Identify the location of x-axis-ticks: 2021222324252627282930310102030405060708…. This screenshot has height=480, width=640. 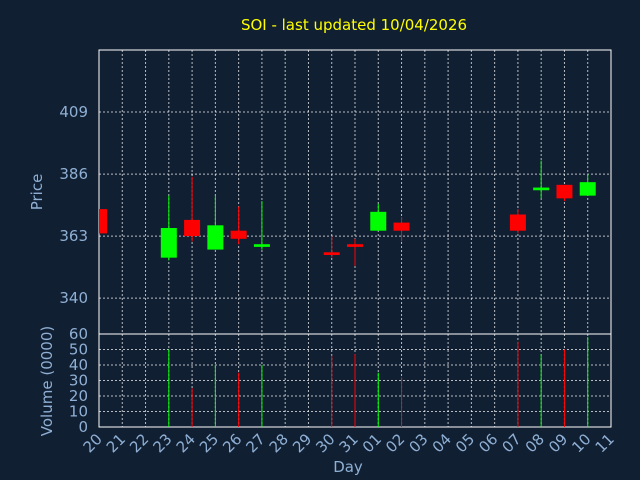
(349, 443).